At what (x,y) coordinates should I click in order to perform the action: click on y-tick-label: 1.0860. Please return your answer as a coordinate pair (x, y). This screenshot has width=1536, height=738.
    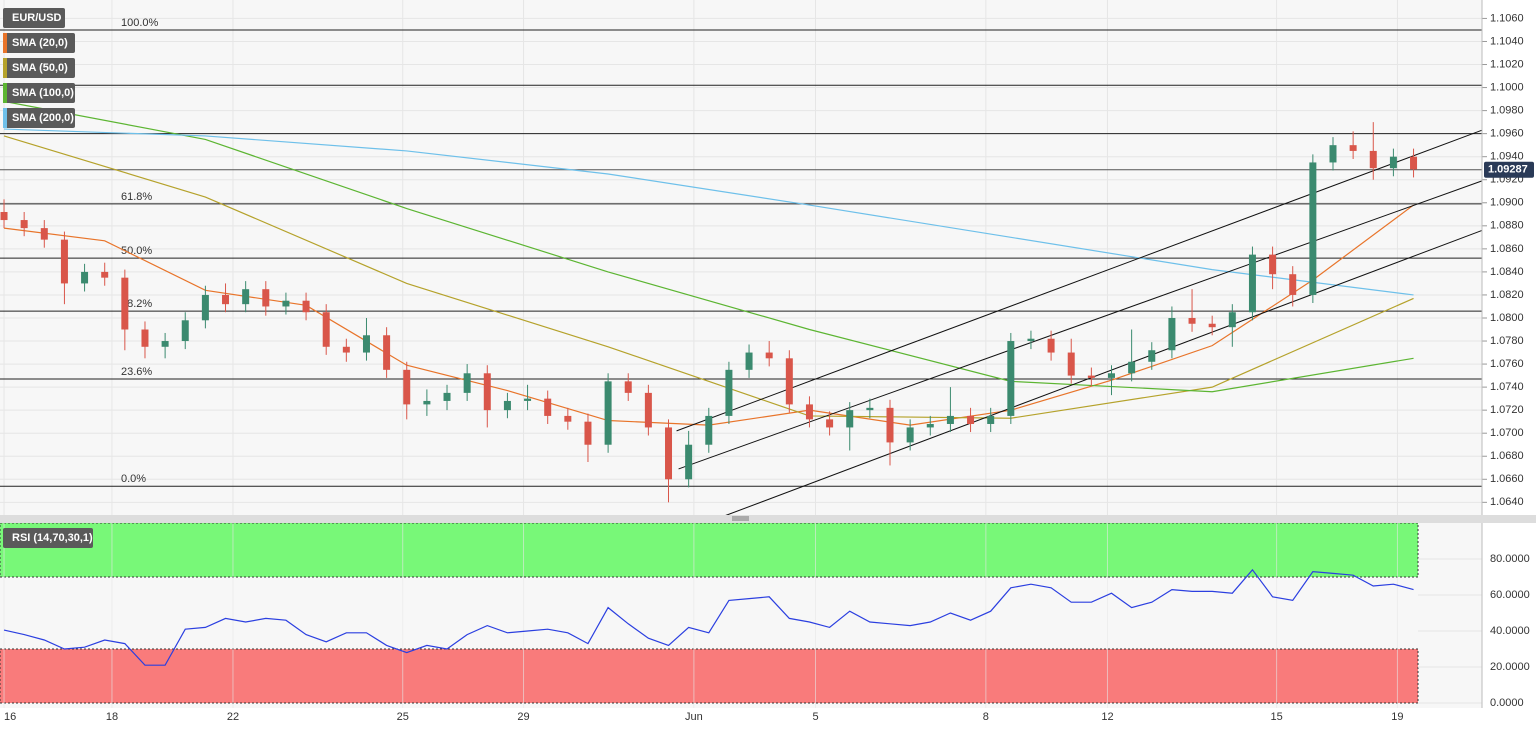
    Looking at the image, I should click on (1507, 249).